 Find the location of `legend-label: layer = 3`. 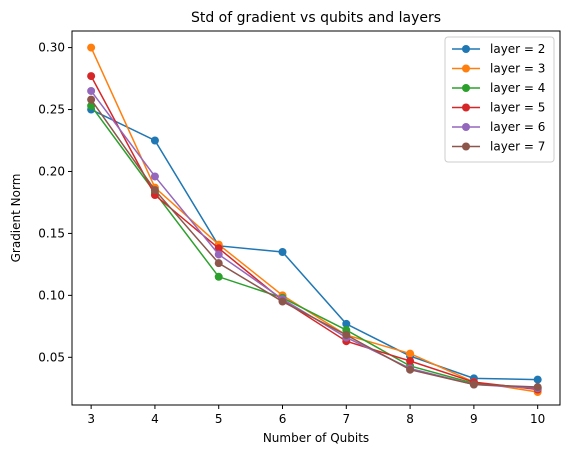

legend-label: layer = 3 is located at coordinates (517, 69).